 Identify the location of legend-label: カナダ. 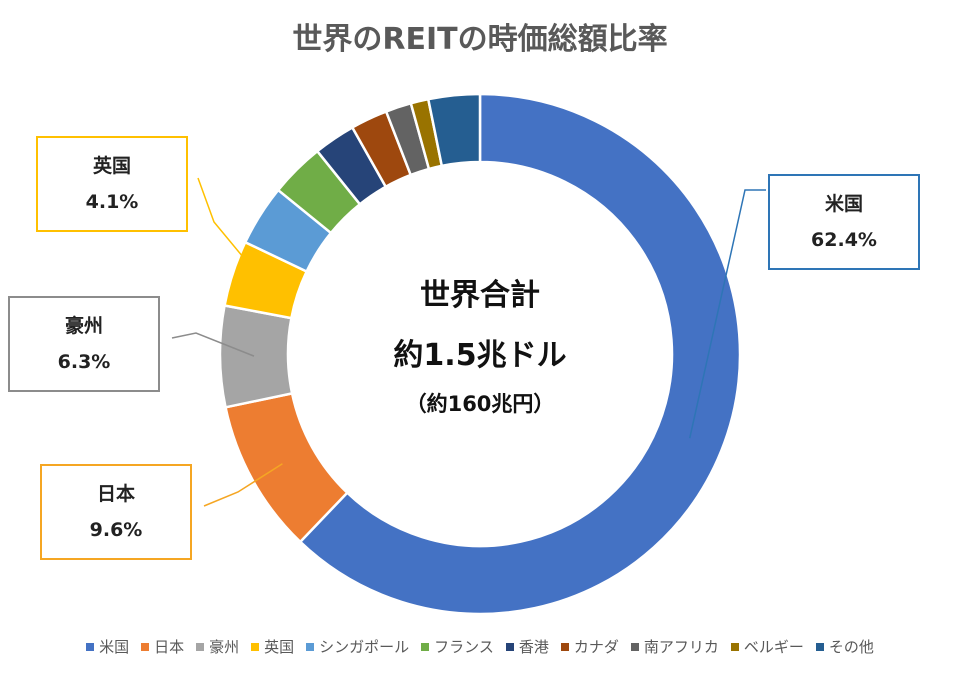
(596, 647).